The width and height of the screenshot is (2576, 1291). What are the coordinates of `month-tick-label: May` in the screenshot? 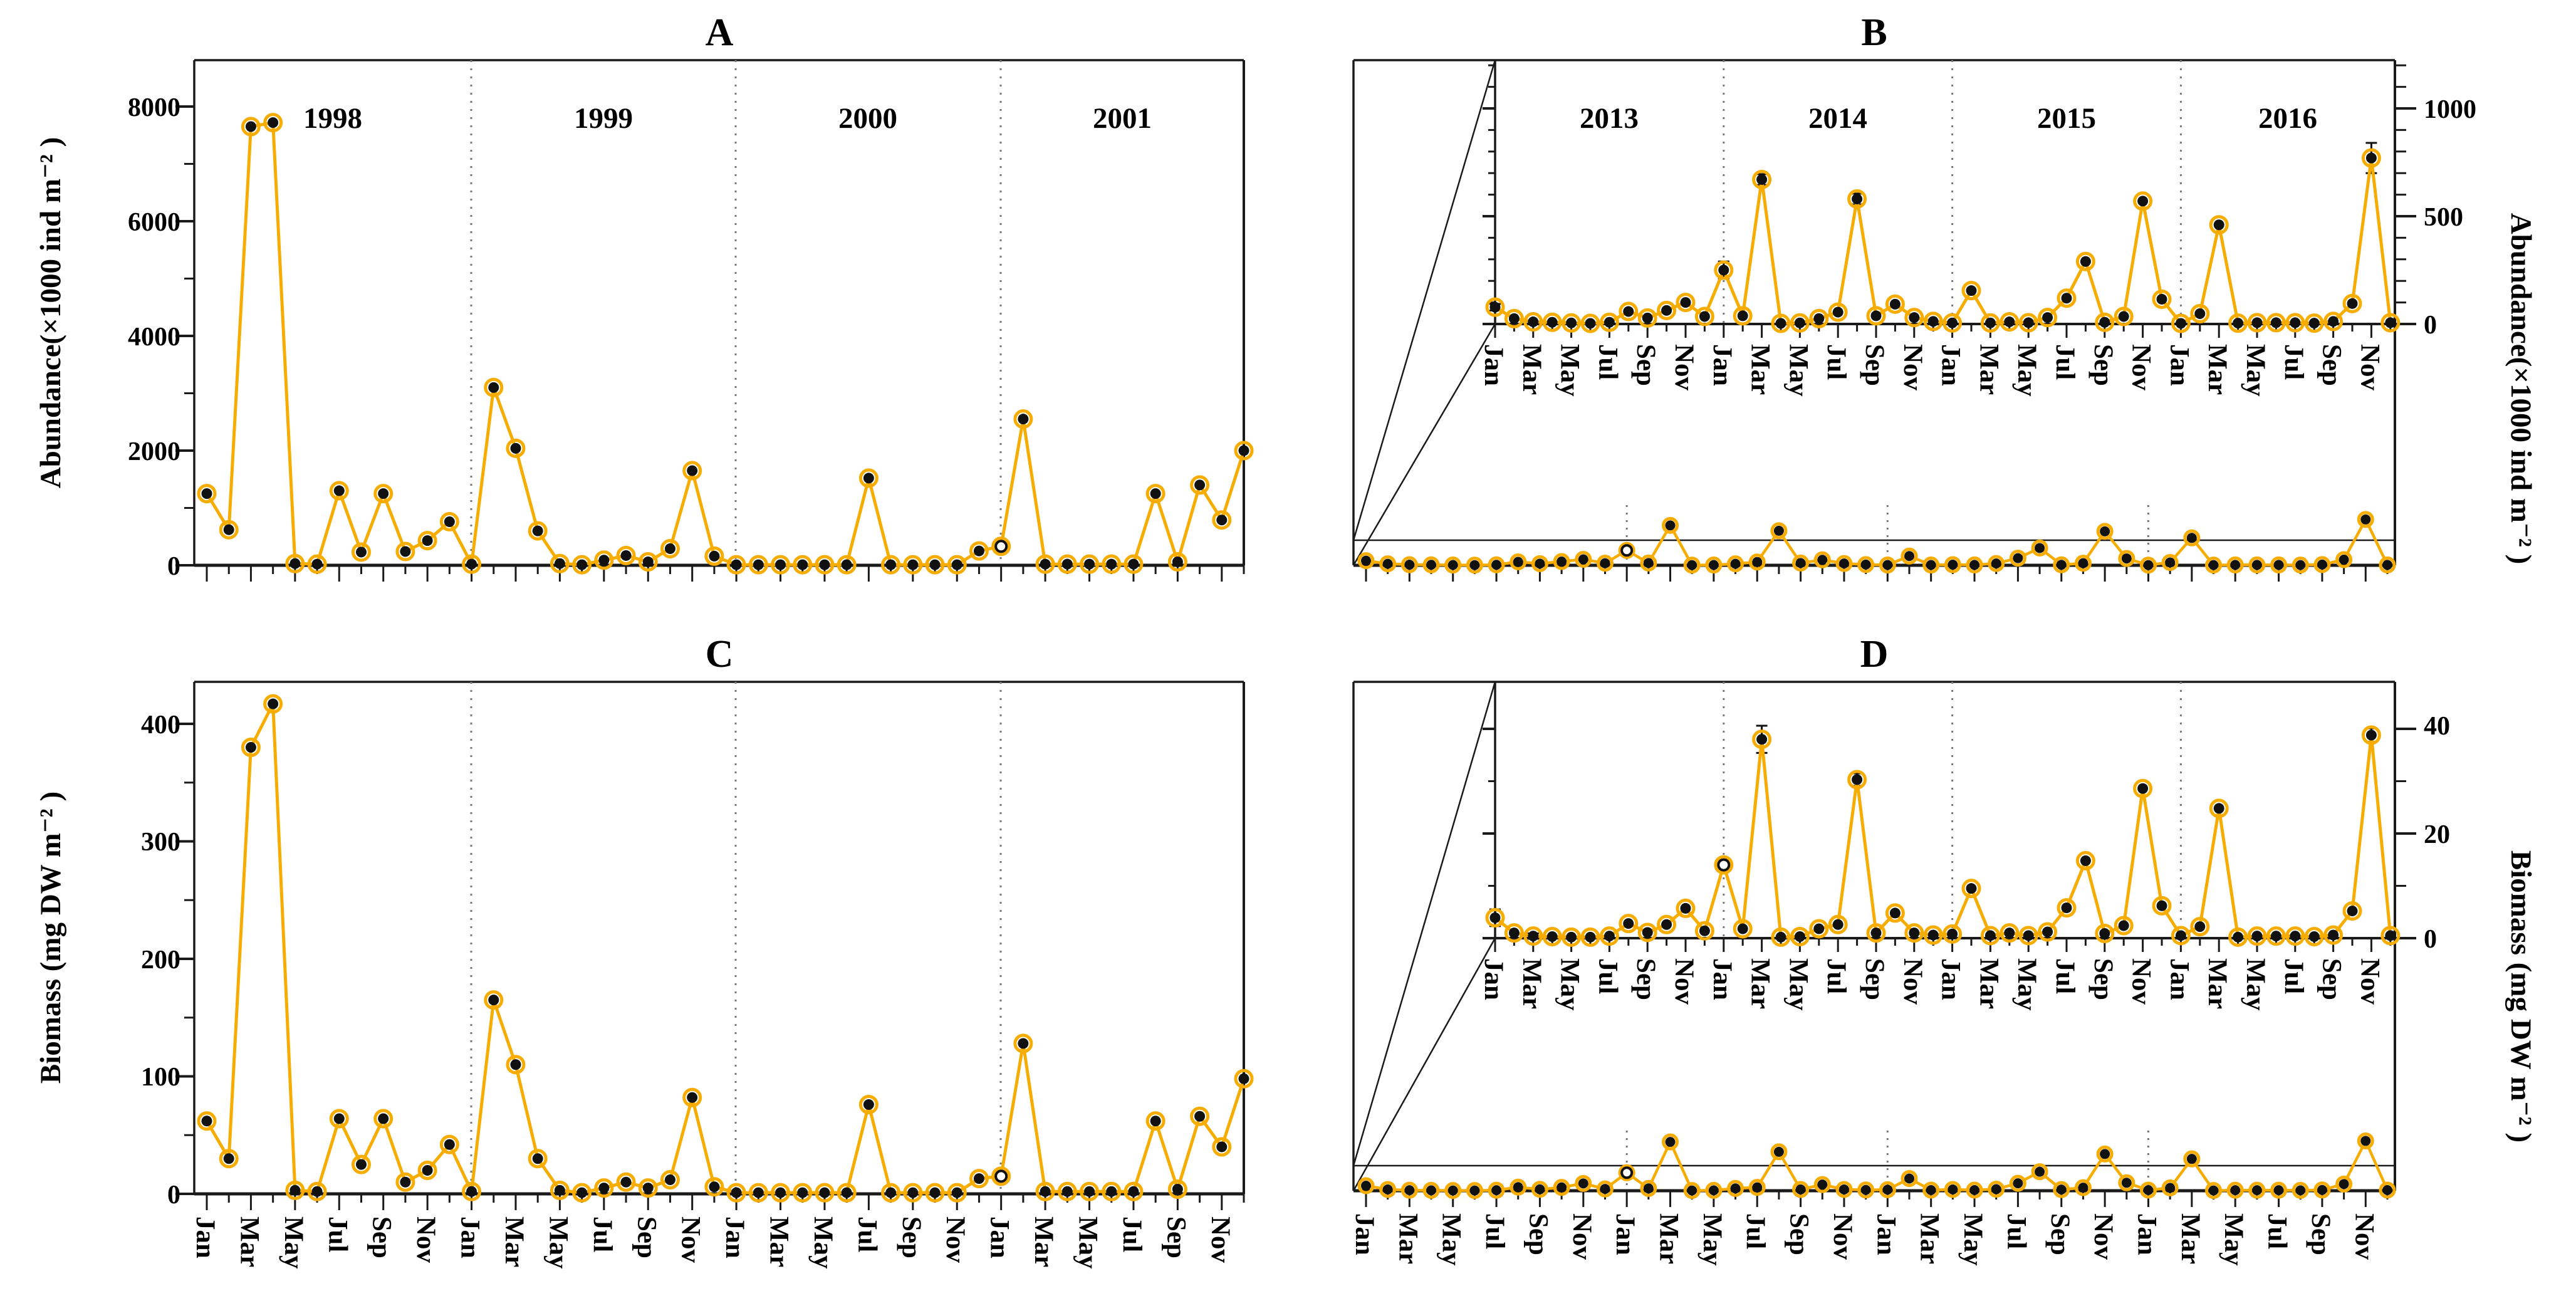 It's located at (2027, 984).